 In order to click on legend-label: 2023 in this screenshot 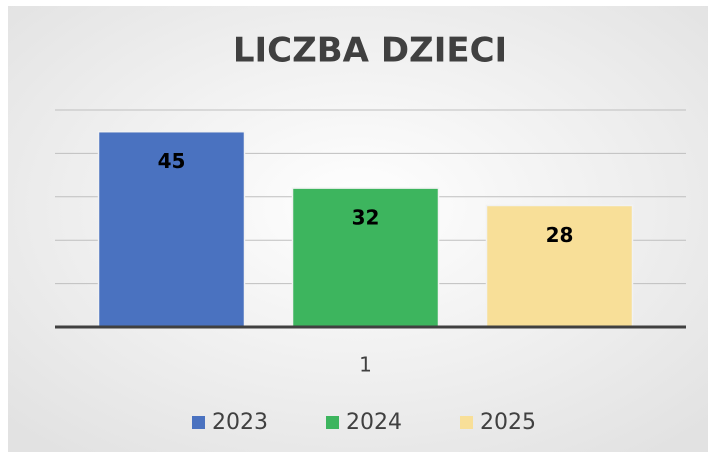, I will do `click(240, 422)`.